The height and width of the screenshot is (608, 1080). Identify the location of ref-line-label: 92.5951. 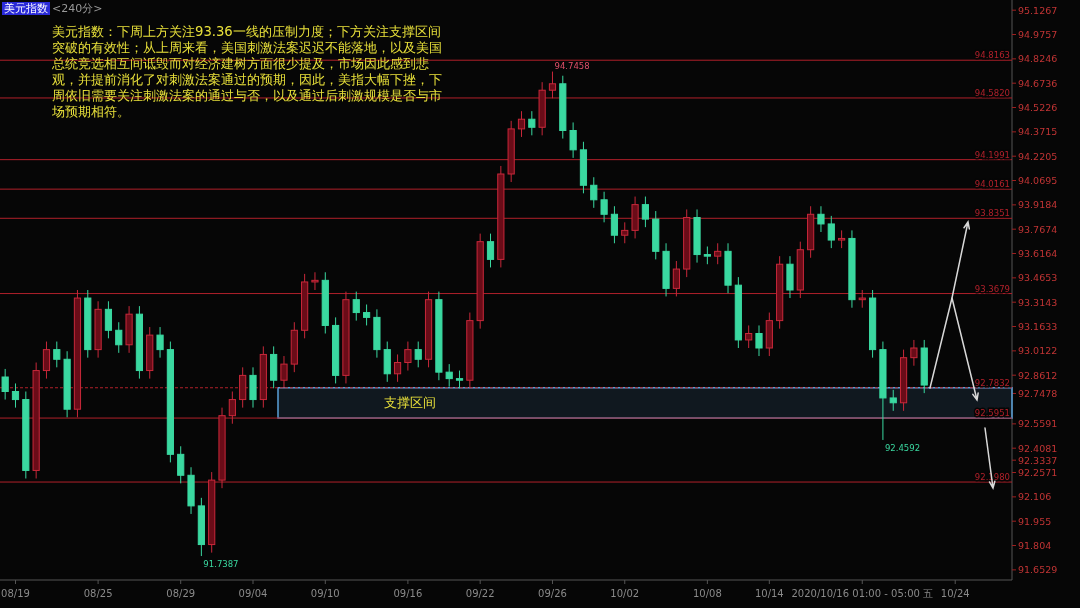
(992, 413).